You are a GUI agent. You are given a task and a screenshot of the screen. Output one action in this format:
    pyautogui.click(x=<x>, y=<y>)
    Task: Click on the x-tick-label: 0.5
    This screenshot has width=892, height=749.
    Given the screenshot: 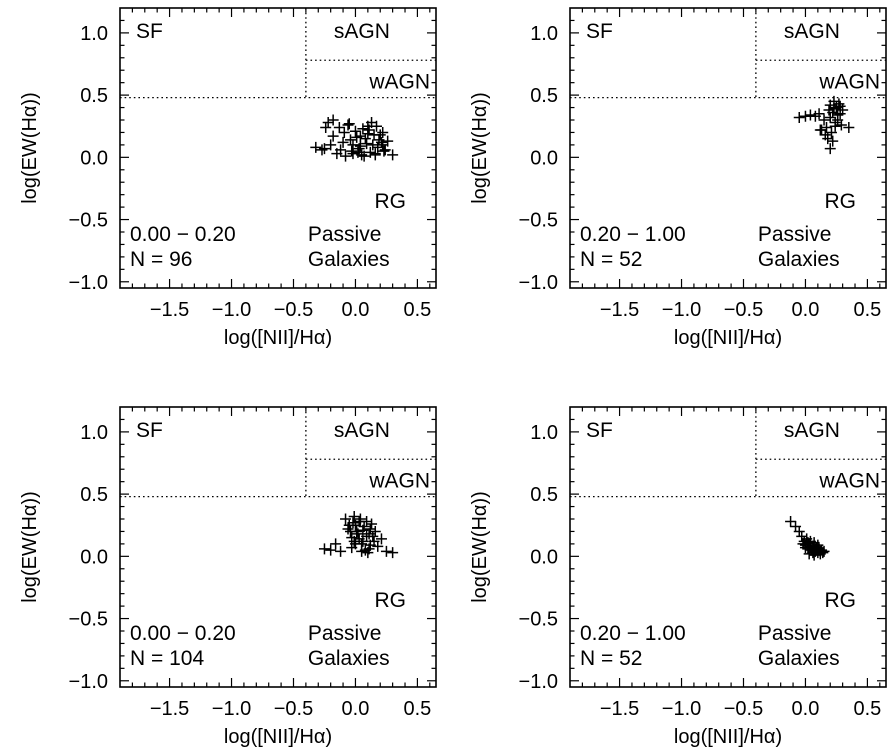 What is the action you would take?
    pyautogui.click(x=418, y=709)
    